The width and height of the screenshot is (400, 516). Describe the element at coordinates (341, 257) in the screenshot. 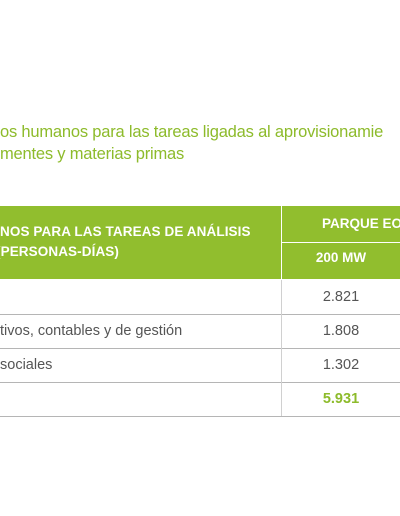

I see `header-sub-label: 200 MW` at that location.